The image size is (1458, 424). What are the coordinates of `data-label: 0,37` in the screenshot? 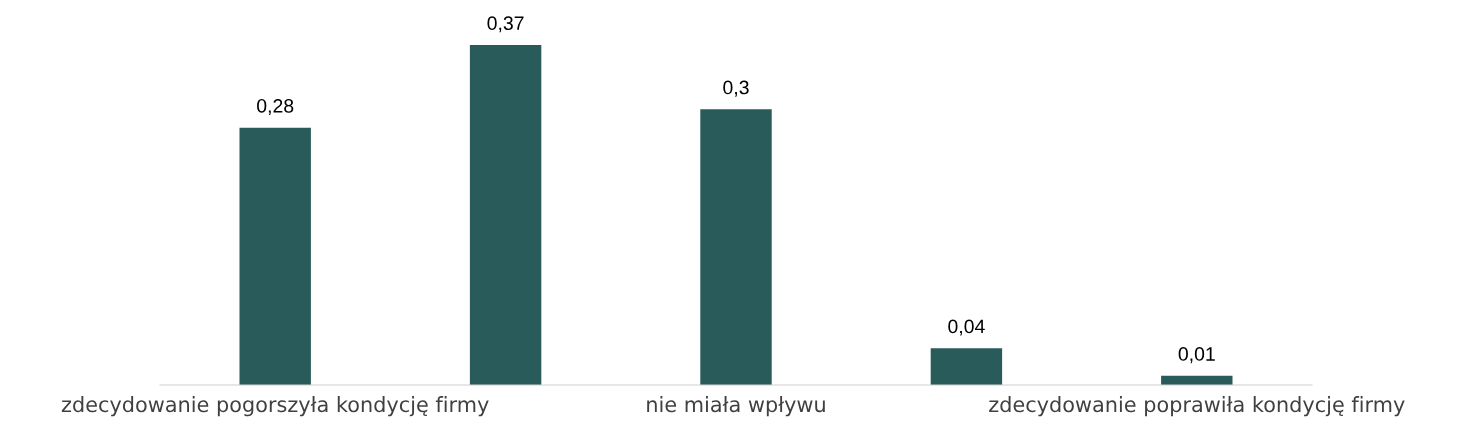 It's located at (505, 24).